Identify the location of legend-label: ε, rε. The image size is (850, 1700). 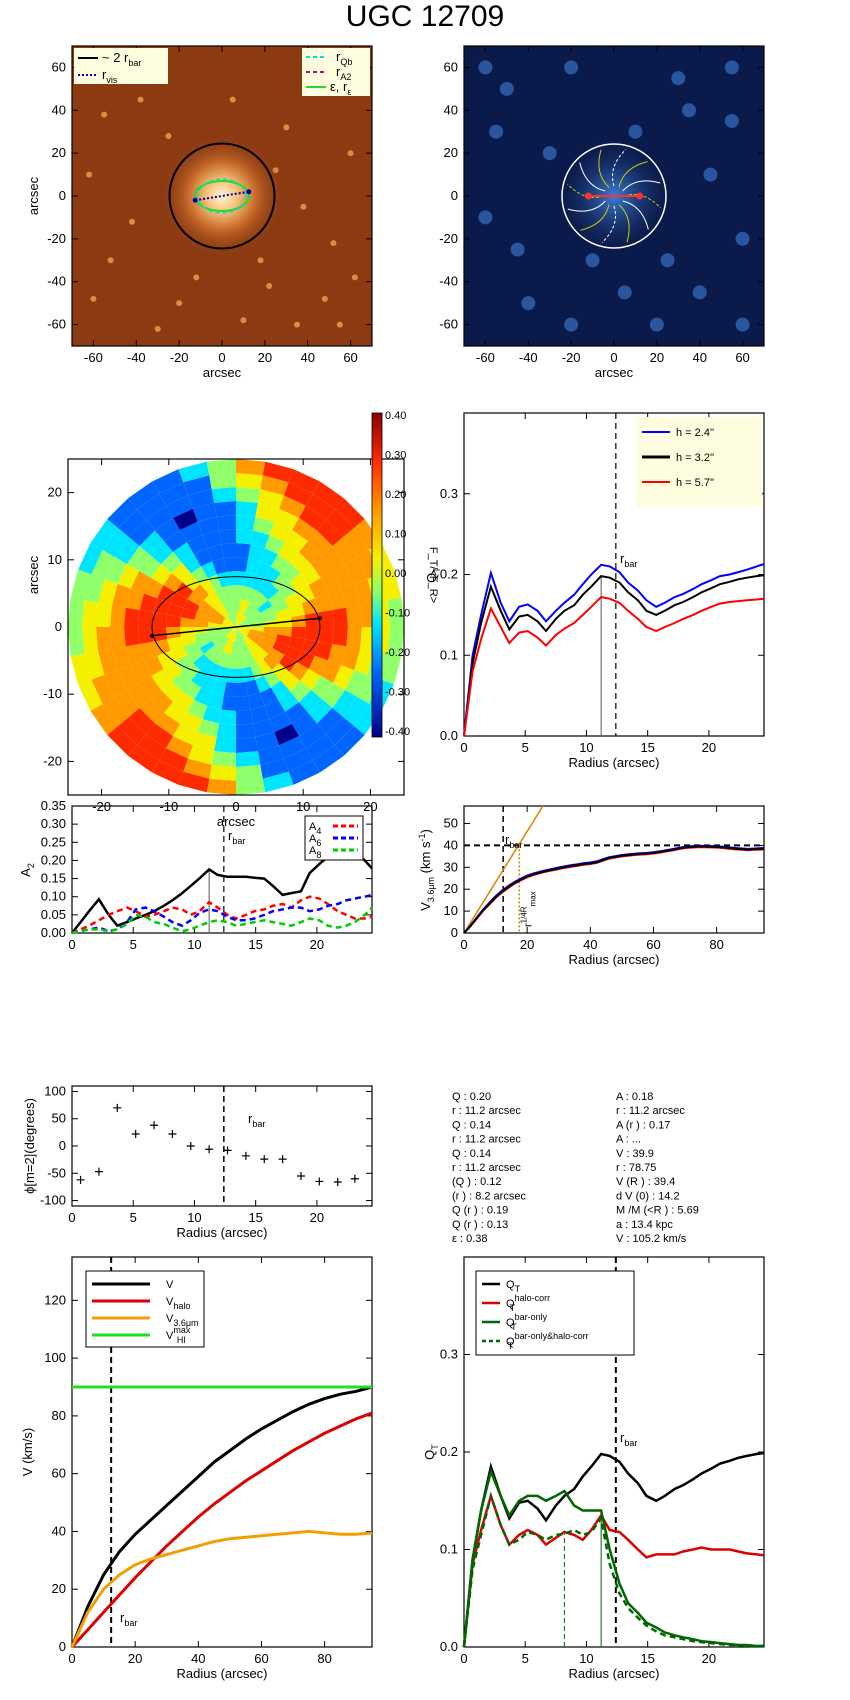
(340, 88).